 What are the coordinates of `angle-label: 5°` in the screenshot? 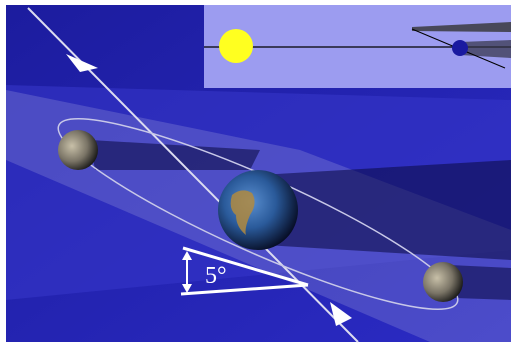 It's located at (216, 276).